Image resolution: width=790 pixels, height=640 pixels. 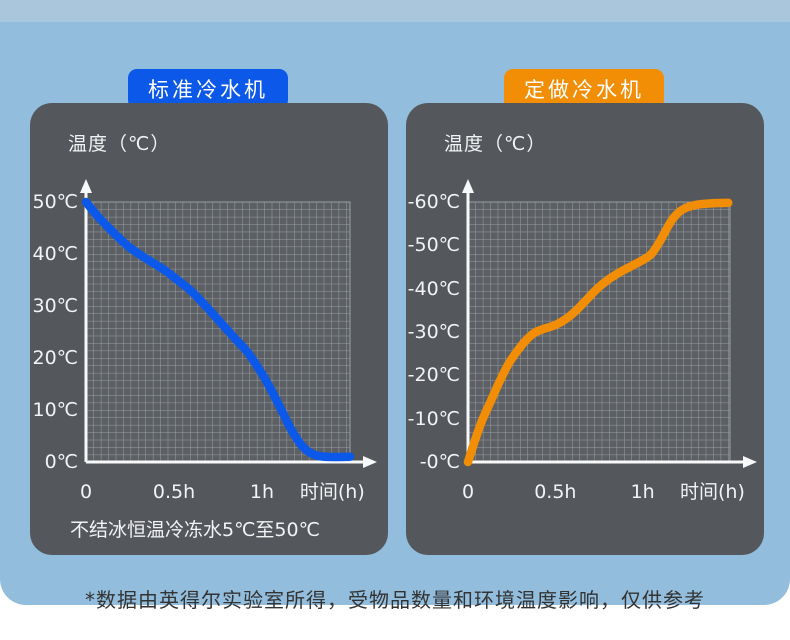 What do you see at coordinates (433, 375) in the screenshot?
I see `y-tick-label: -20℃` at bounding box center [433, 375].